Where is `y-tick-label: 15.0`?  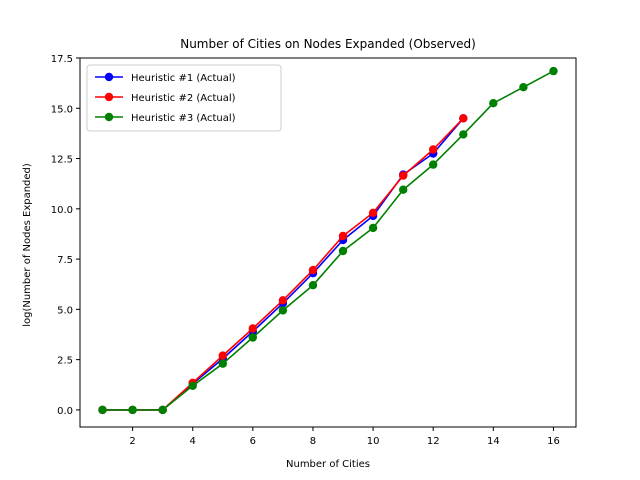 y-tick-label: 15.0 is located at coordinates (62, 109).